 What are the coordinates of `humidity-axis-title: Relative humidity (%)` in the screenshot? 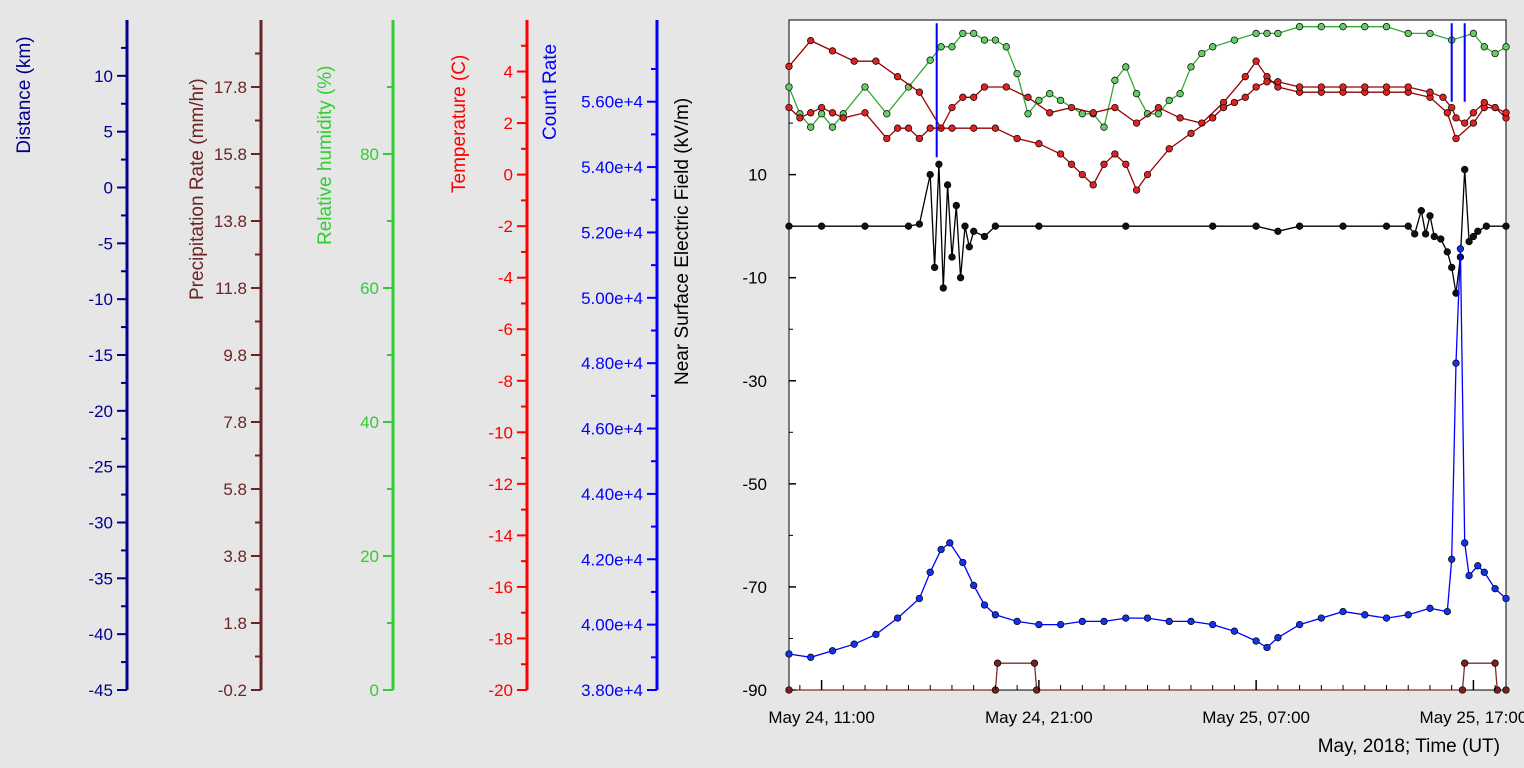 It's located at (325, 156).